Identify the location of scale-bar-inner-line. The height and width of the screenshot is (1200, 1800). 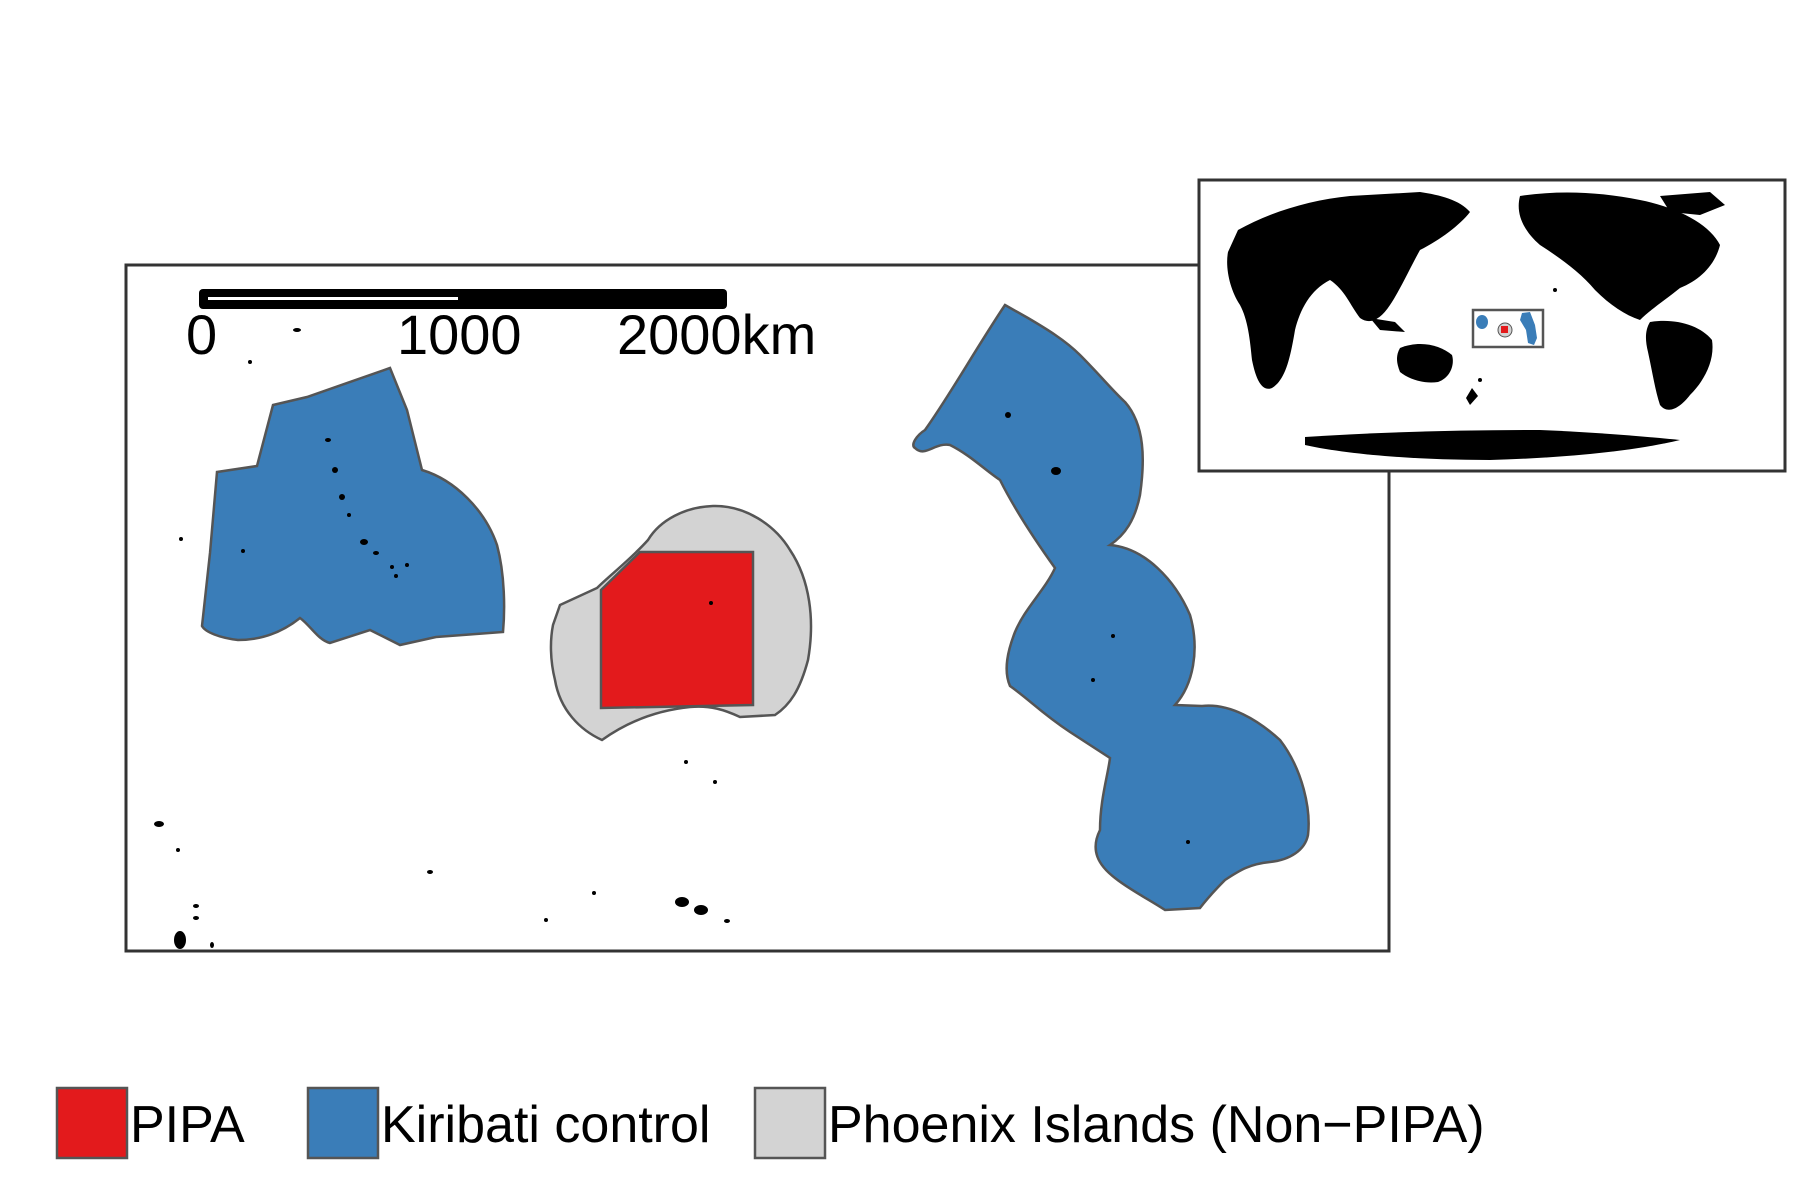
(333, 298).